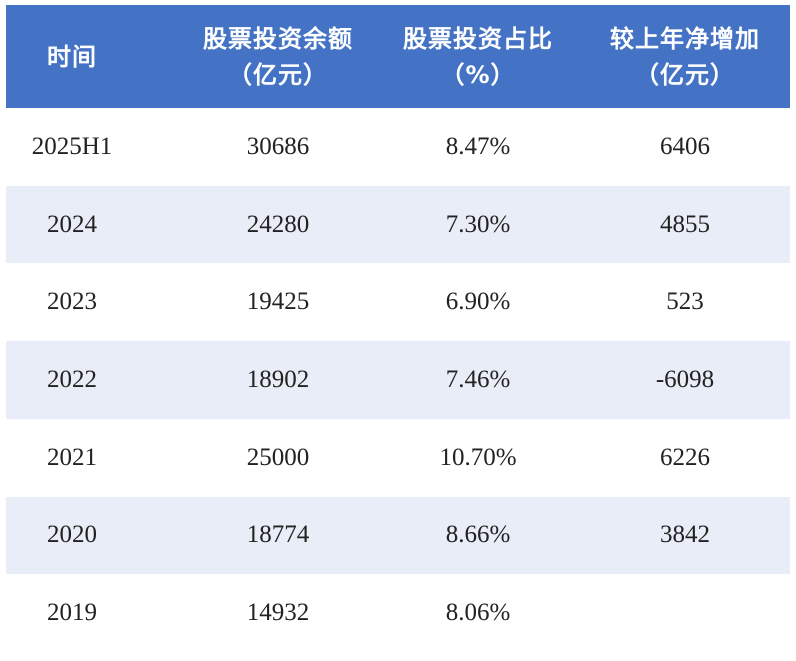 This screenshot has width=796, height=661. What do you see at coordinates (685, 302) in the screenshot?
I see `table-cell: 523` at bounding box center [685, 302].